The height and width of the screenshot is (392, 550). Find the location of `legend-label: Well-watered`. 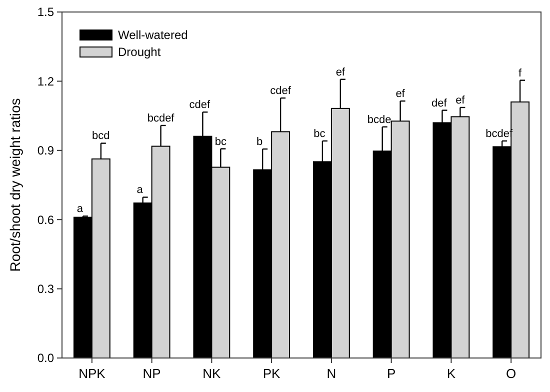

legend-label: Well-watered is located at coordinates (153, 35).